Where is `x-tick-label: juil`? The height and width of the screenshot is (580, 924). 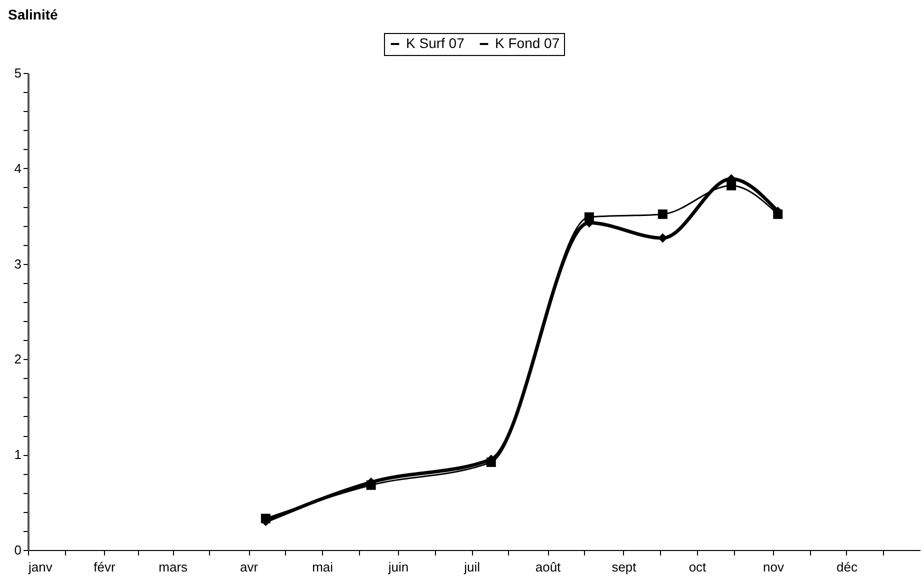
x-tick-label: juil is located at coordinates (471, 567).